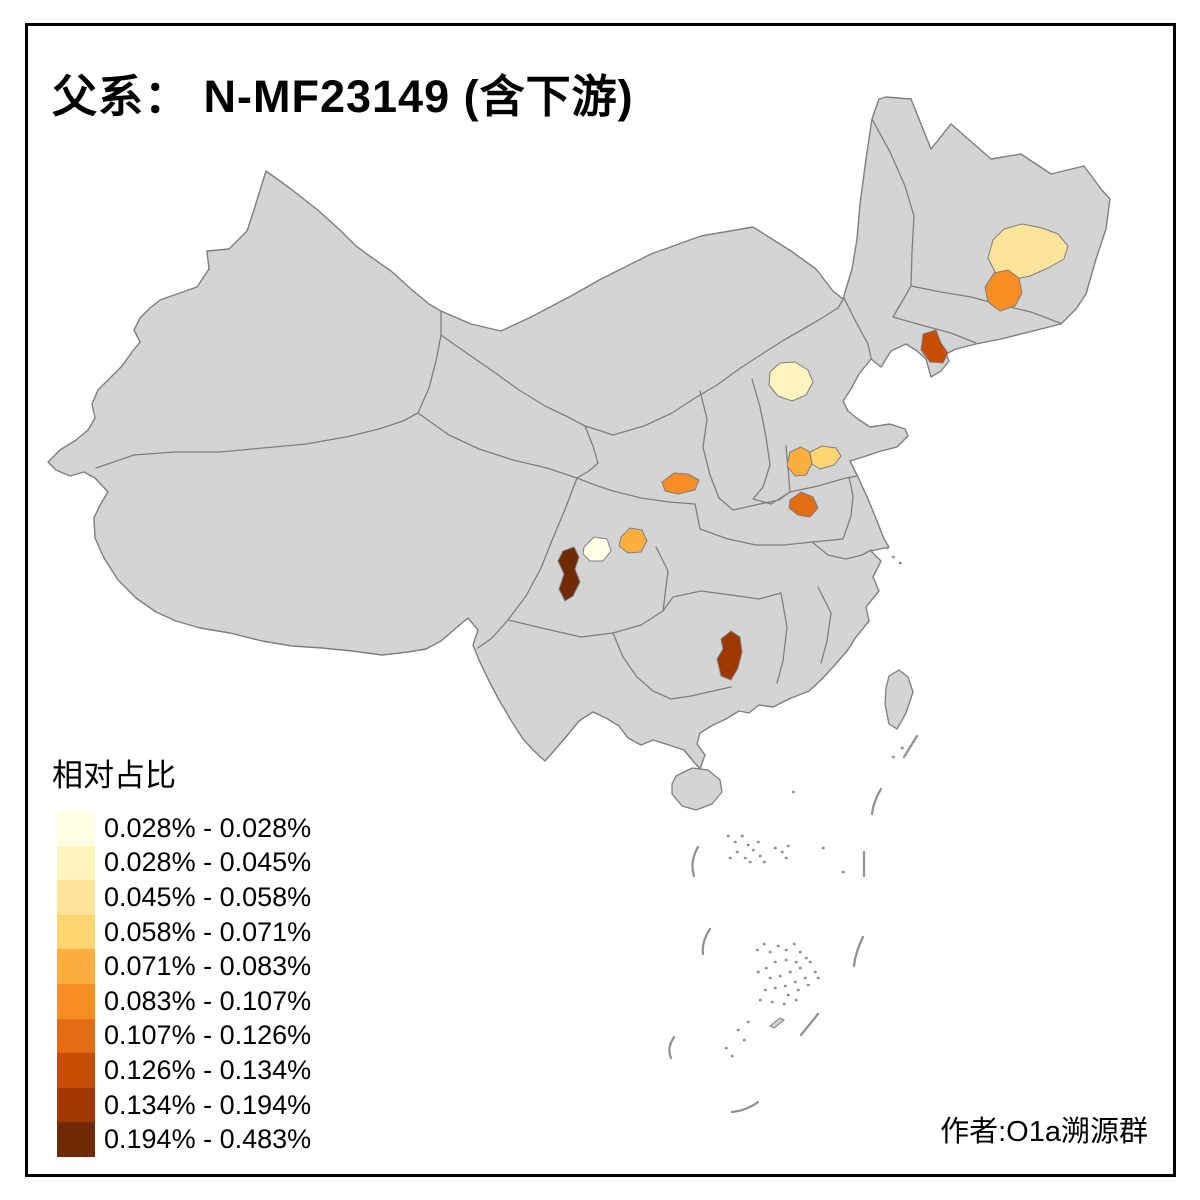 The width and height of the screenshot is (1200, 1200). What do you see at coordinates (729, 655) in the screenshot?
I see `highlight-region-hunan-central` at bounding box center [729, 655].